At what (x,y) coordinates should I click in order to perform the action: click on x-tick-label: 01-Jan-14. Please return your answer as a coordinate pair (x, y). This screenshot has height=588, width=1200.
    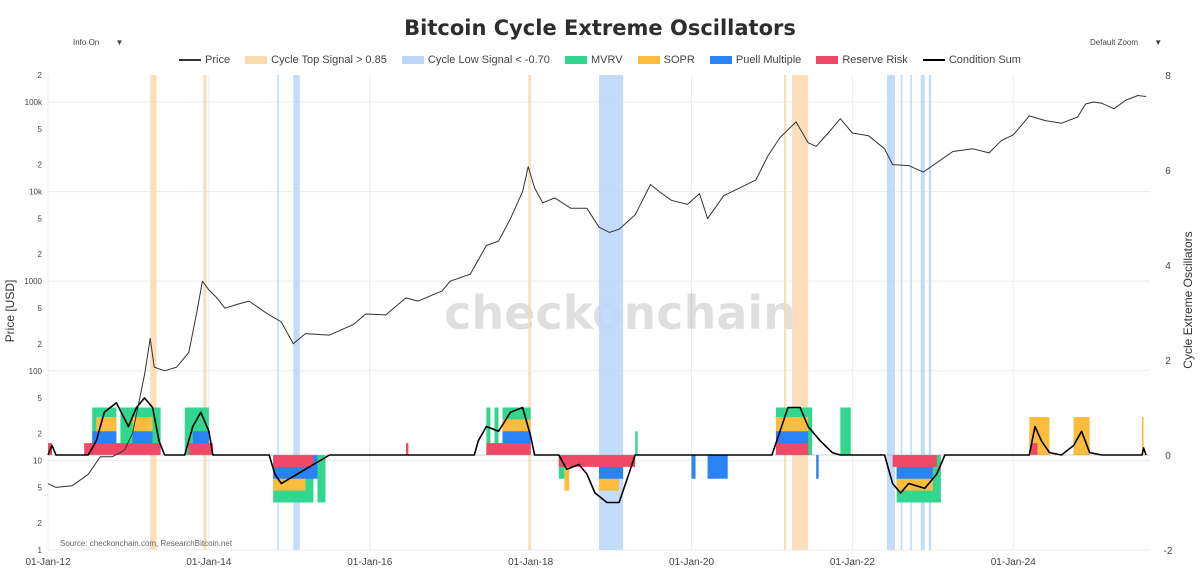
    Looking at the image, I should click on (208, 562).